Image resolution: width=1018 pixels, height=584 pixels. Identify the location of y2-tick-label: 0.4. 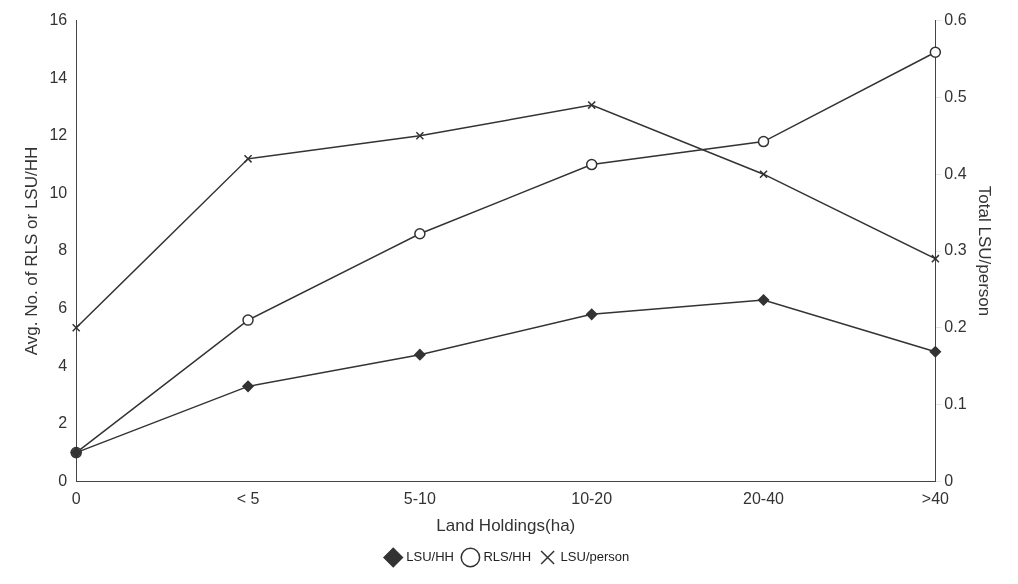
(955, 173).